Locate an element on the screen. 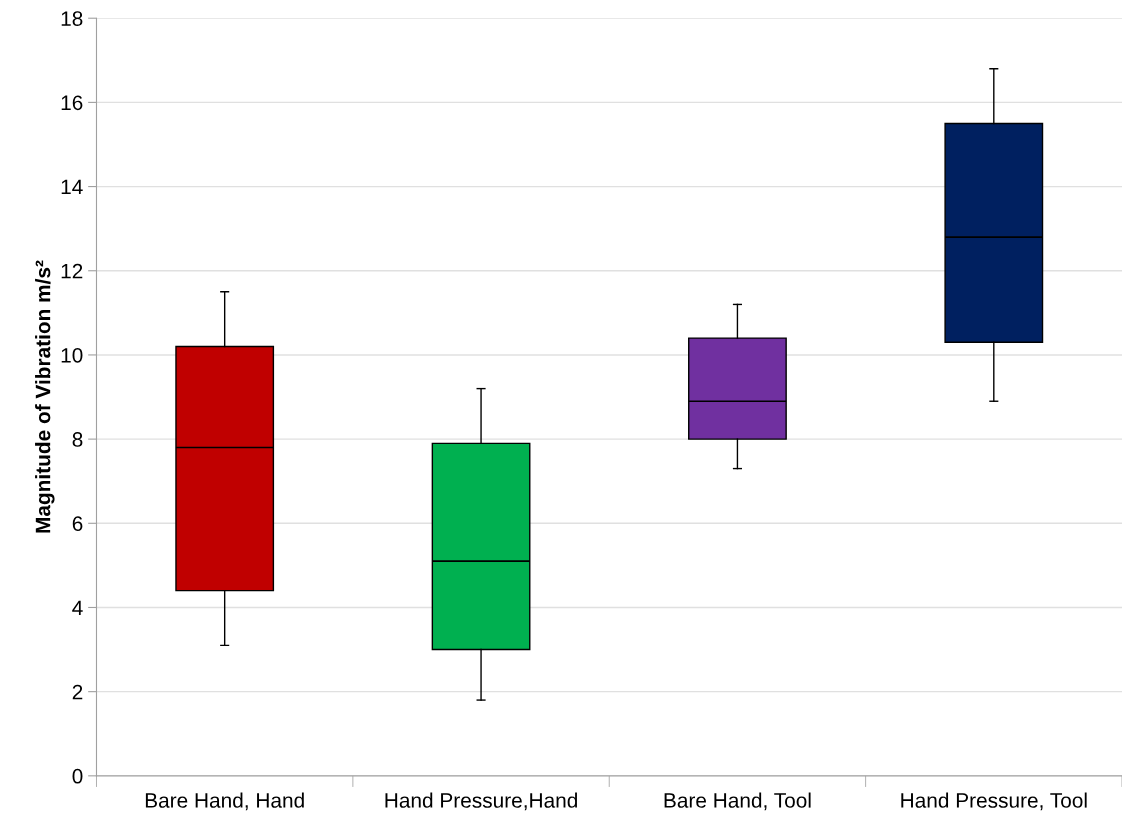 This screenshot has height=828, width=1122. y-tick-label: 2 is located at coordinates (77, 692).